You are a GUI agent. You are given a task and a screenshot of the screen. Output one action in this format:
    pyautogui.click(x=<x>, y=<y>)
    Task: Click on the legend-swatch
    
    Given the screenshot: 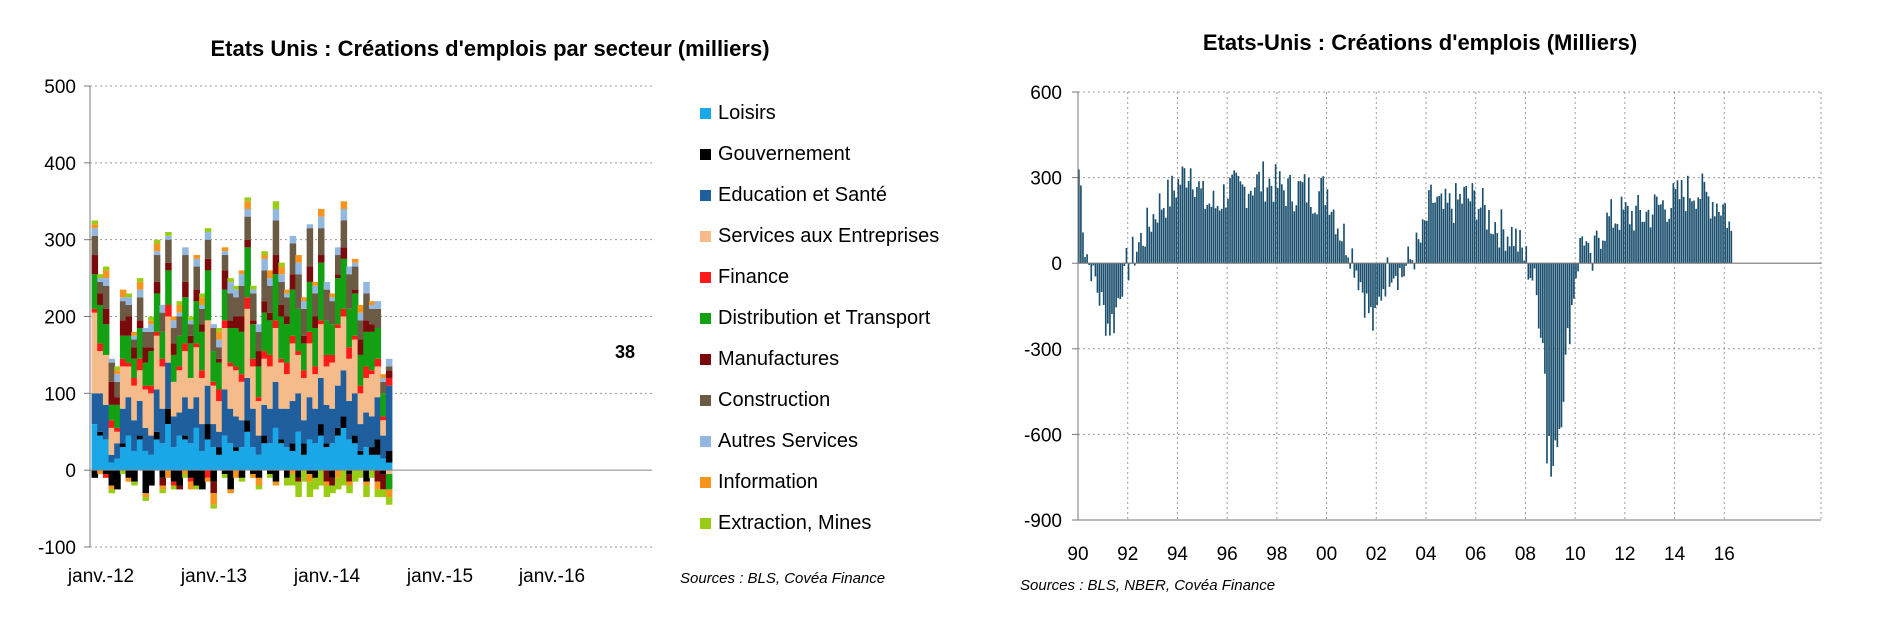 What is the action you would take?
    pyautogui.click(x=705, y=277)
    